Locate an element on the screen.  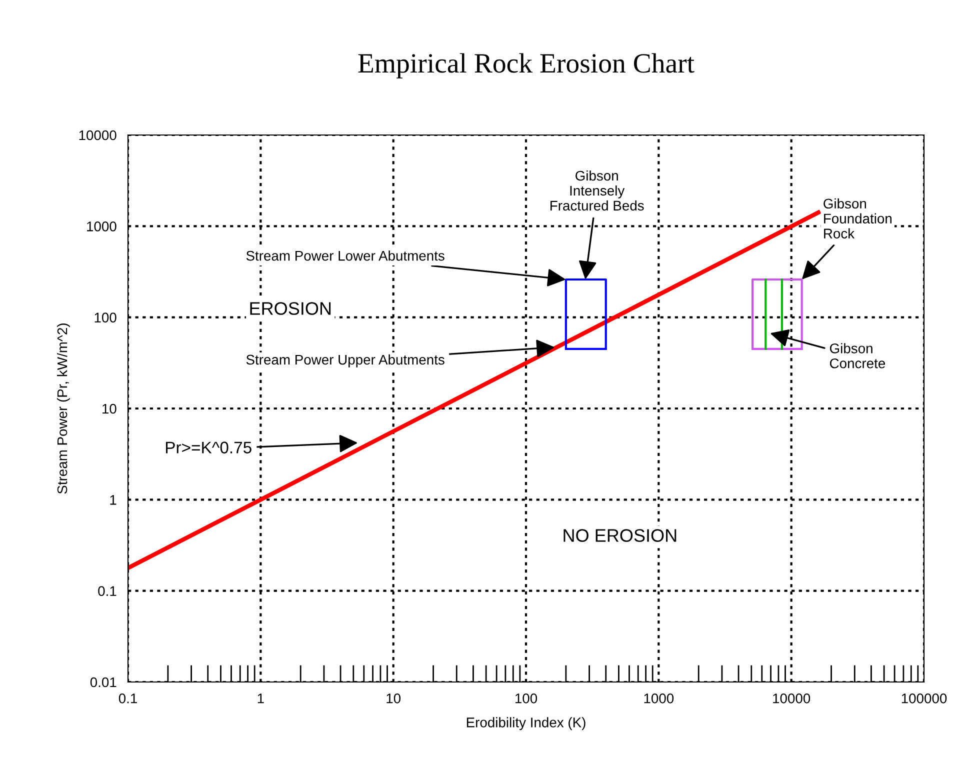
annotation: Gibson Intensely Fractured Beds is located at coordinates (597, 190).